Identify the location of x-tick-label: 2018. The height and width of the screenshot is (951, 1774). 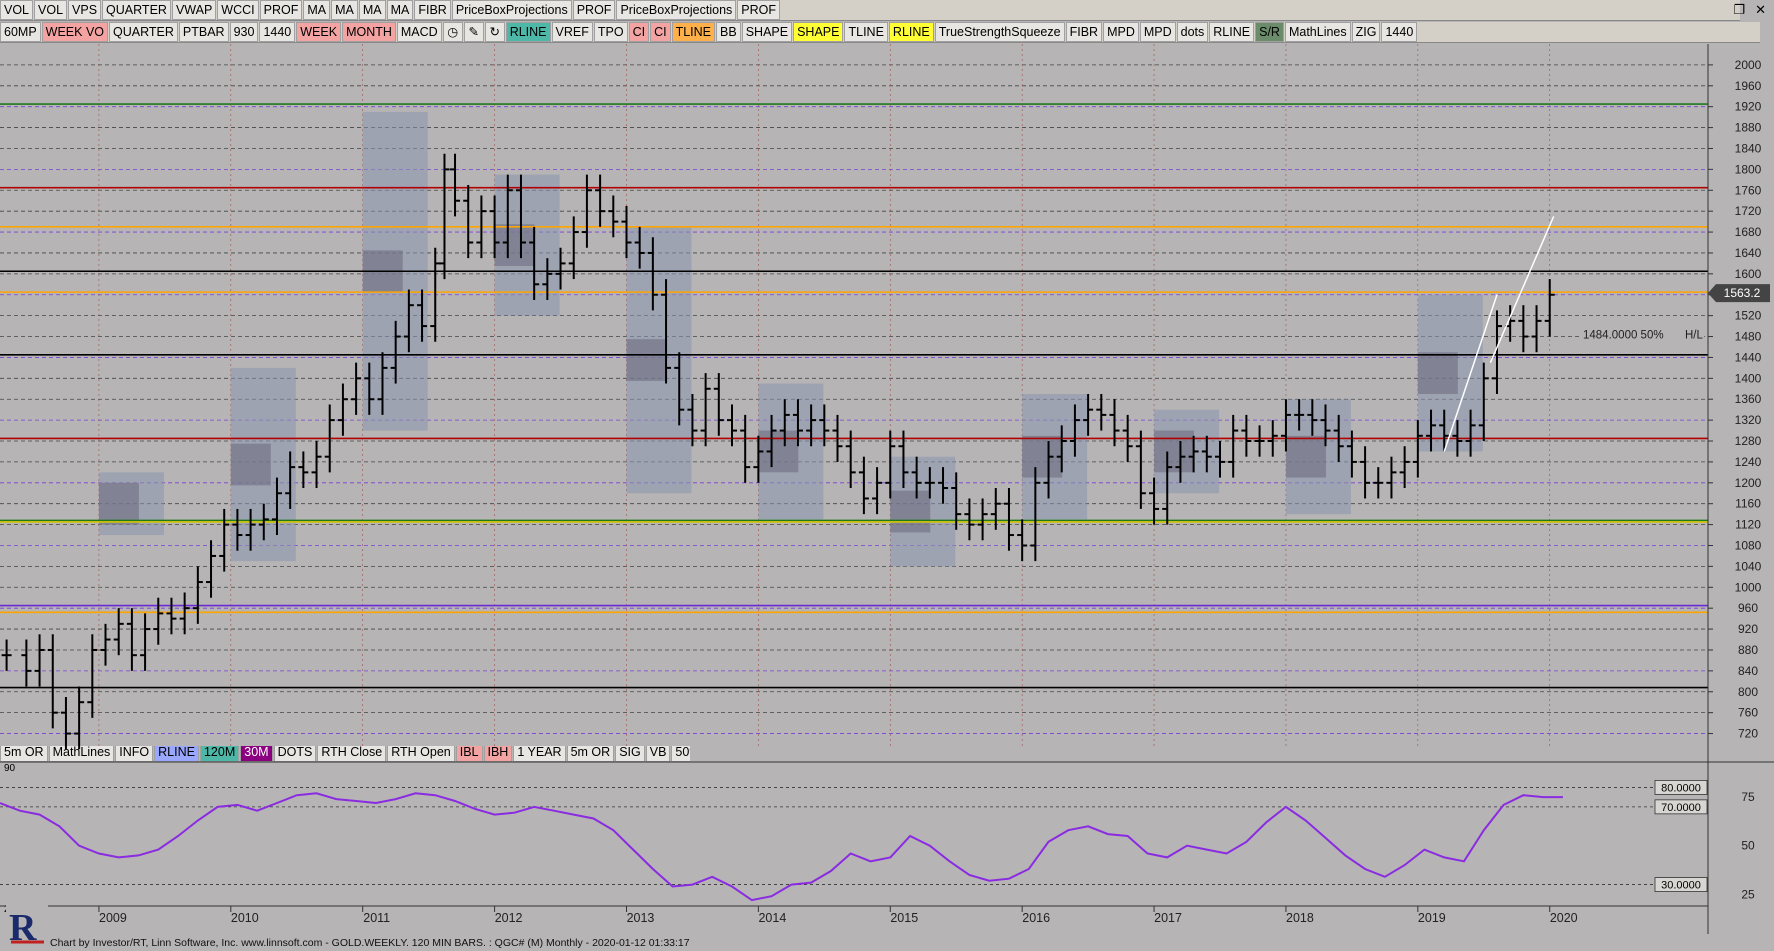
(1300, 918).